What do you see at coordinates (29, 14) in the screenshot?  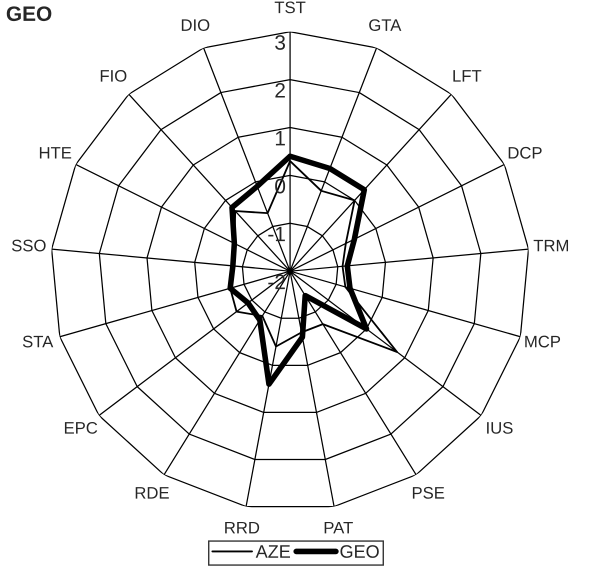 I see `chart-title: GEO` at bounding box center [29, 14].